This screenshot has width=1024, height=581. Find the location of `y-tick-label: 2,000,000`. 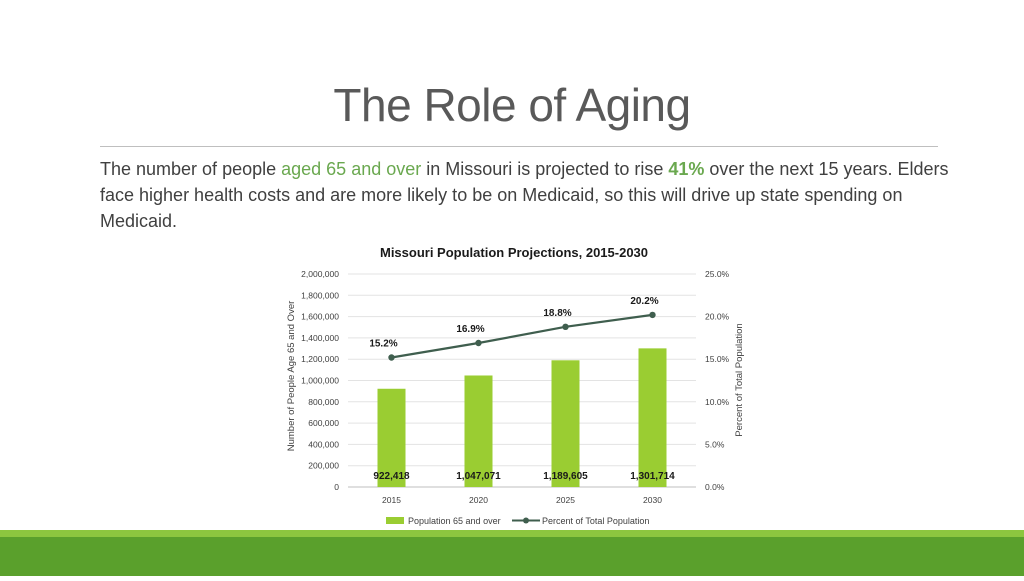

y-tick-label: 2,000,000 is located at coordinates (320, 274).